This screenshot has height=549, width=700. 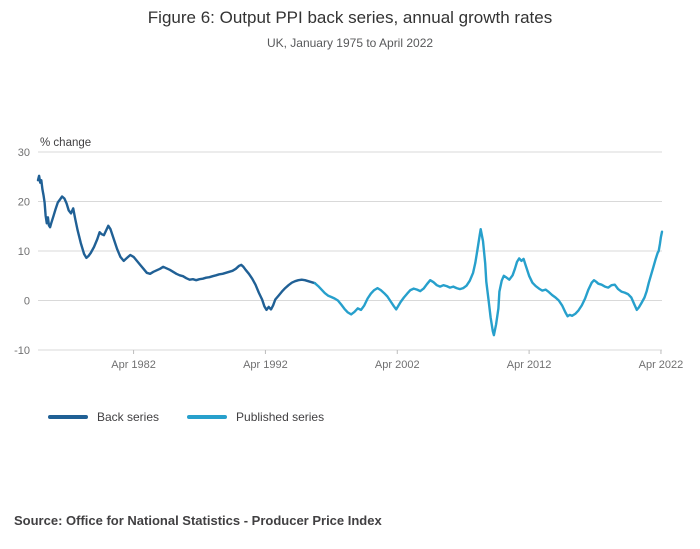 What do you see at coordinates (24, 153) in the screenshot?
I see `svg-text: 30` at bounding box center [24, 153].